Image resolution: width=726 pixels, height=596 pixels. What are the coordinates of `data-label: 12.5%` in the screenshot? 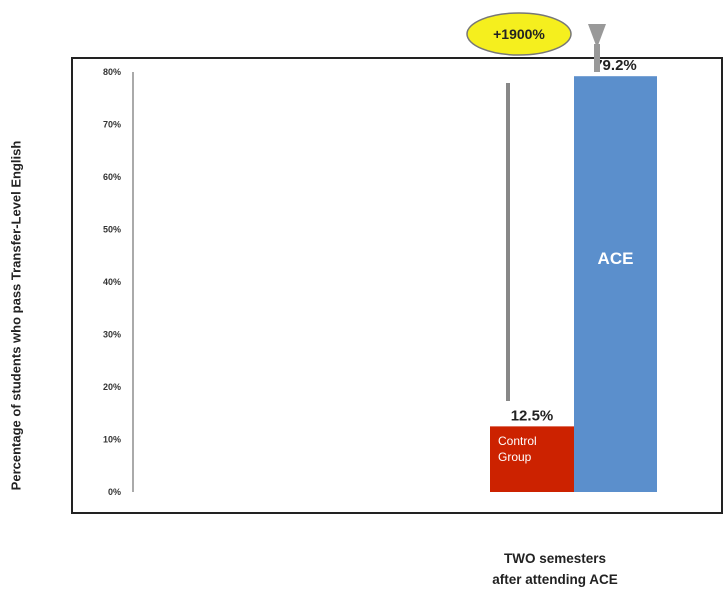 It's located at (532, 415).